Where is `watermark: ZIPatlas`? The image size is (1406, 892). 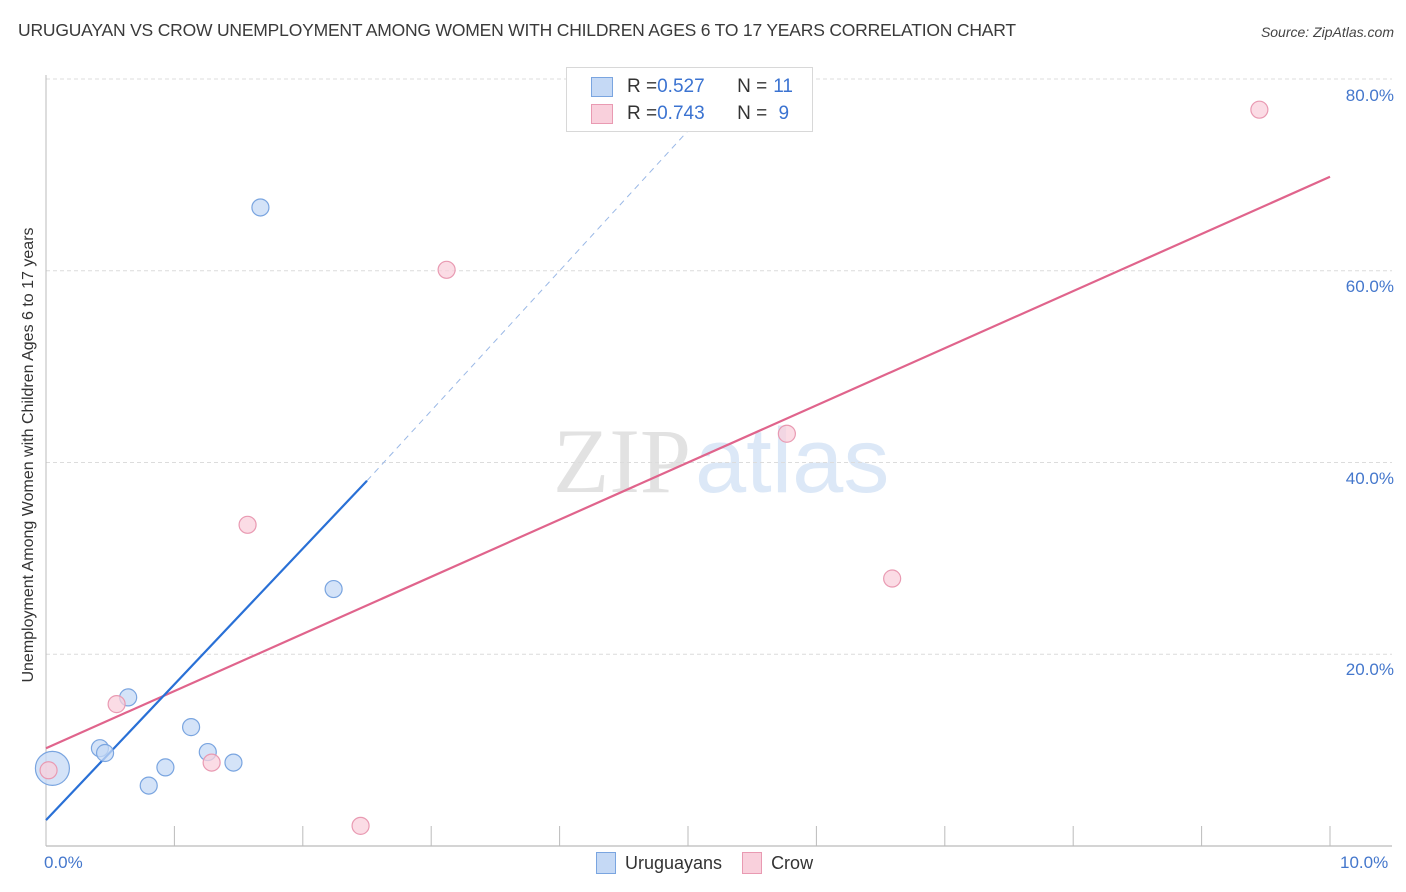
watermark: ZIPatlas is located at coordinates (721, 461).